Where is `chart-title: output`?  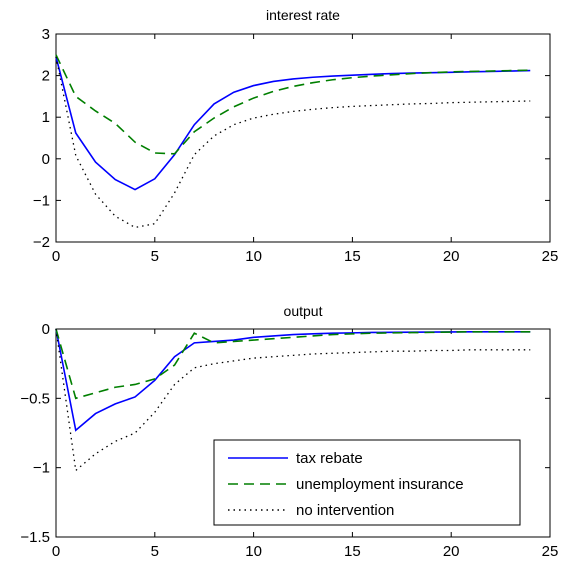 chart-title: output is located at coordinates (303, 311).